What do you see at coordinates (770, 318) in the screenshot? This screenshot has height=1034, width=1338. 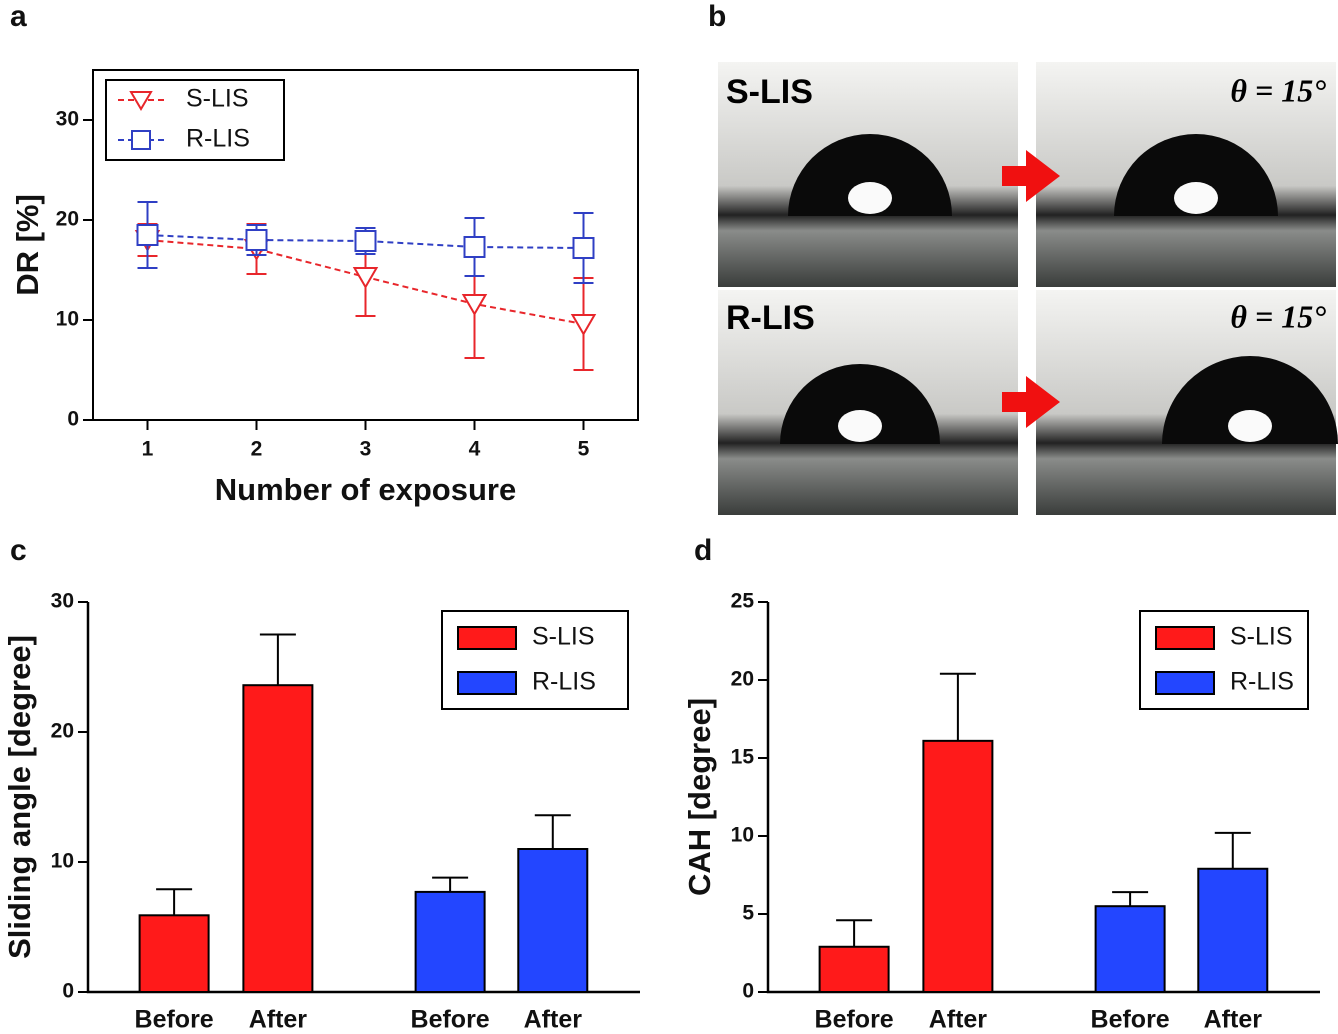 I see `surface-label: R-LIS` at bounding box center [770, 318].